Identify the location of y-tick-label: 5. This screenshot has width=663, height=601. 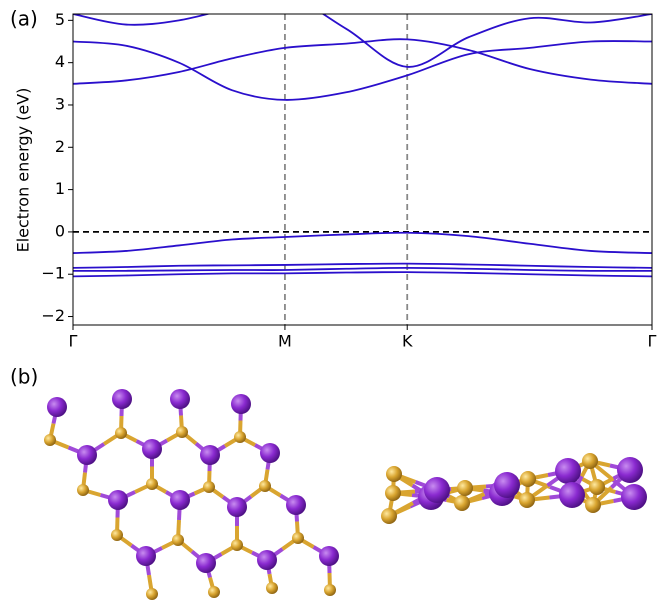
(60, 19).